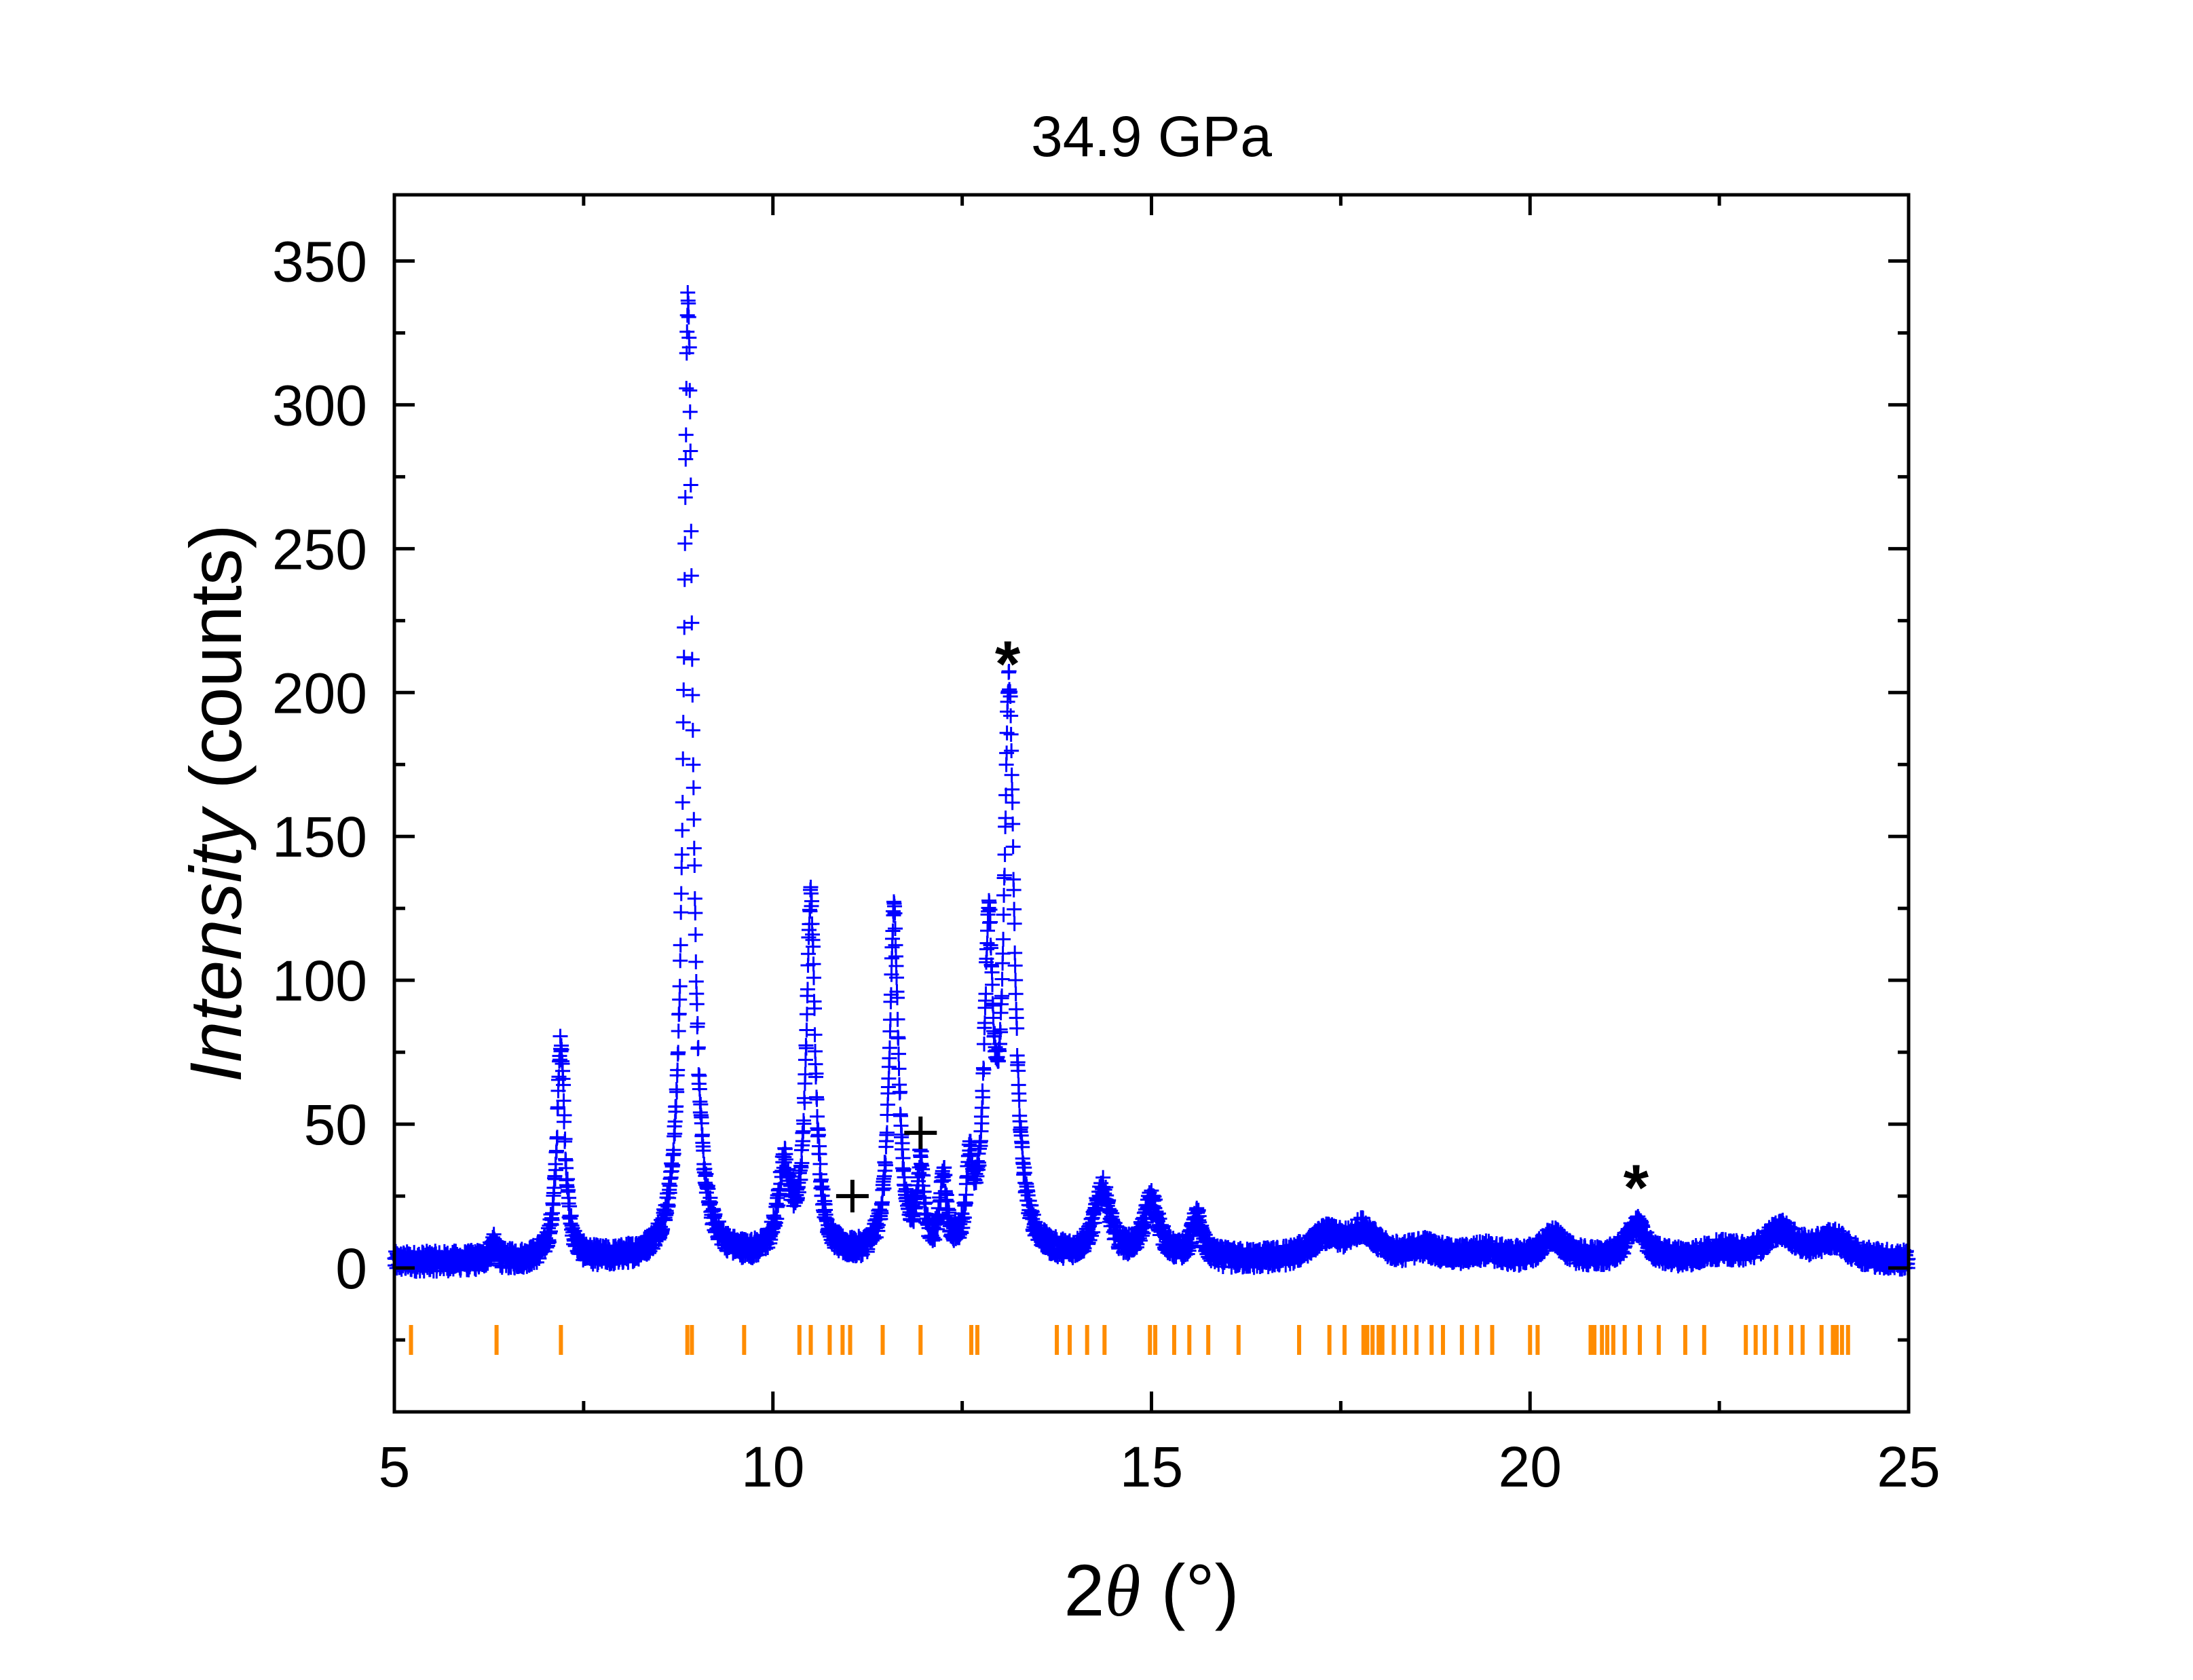 The width and height of the screenshot is (2193, 1680). I want to click on asterisk-annotation: *, so click(1008, 665).